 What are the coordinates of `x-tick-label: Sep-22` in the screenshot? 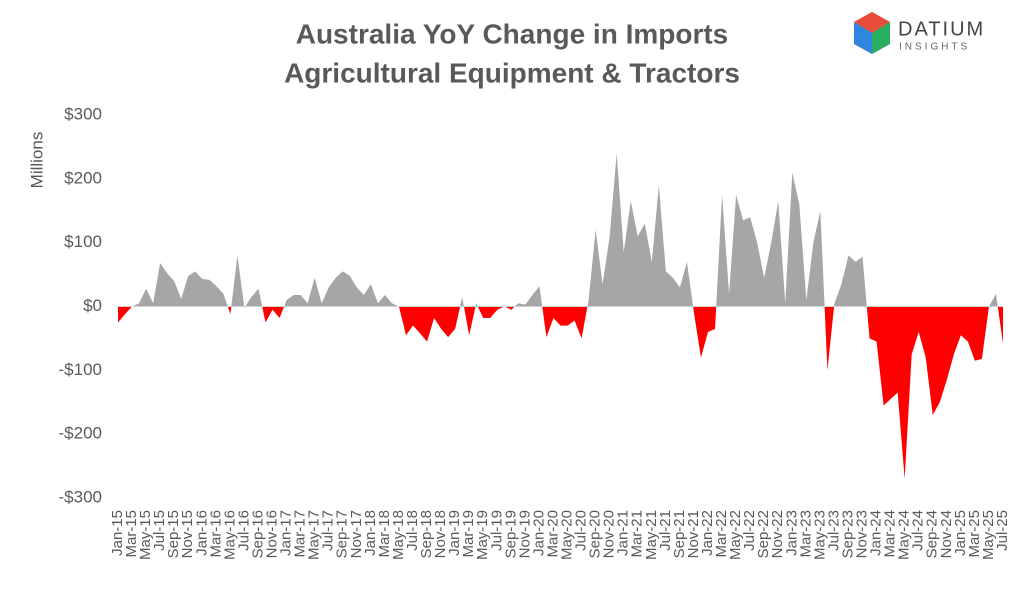 It's located at (763, 534).